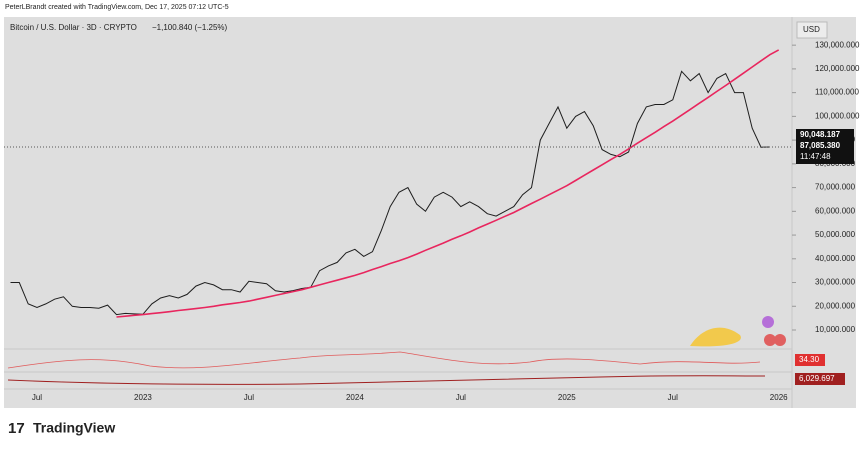 The height and width of the screenshot is (454, 860). What do you see at coordinates (355, 397) in the screenshot?
I see `x-tick-label: 2024` at bounding box center [355, 397].